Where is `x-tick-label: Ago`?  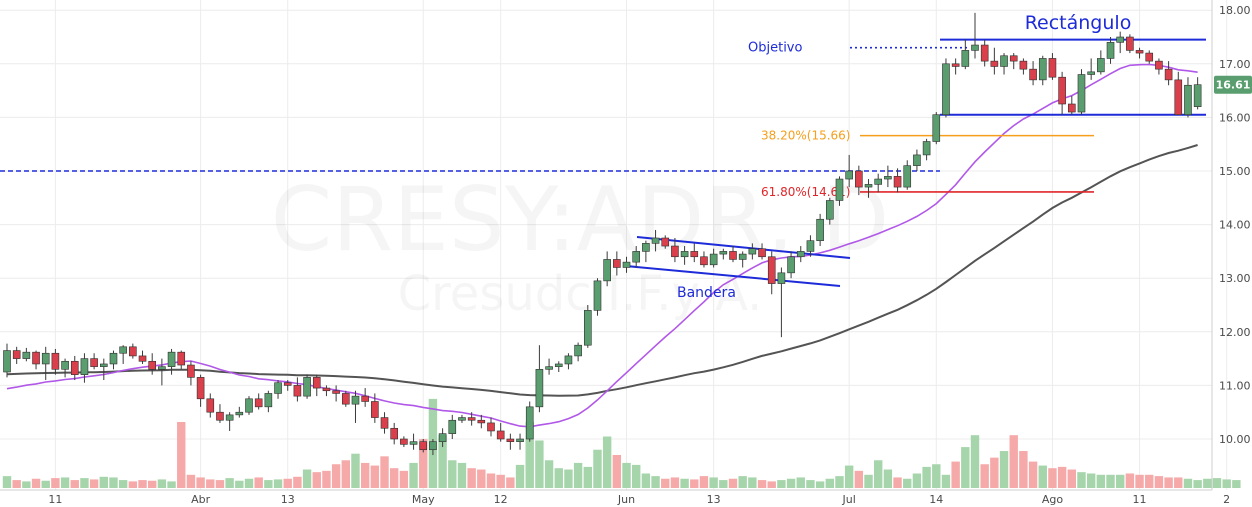
x-tick-label: Ago is located at coordinates (1053, 499).